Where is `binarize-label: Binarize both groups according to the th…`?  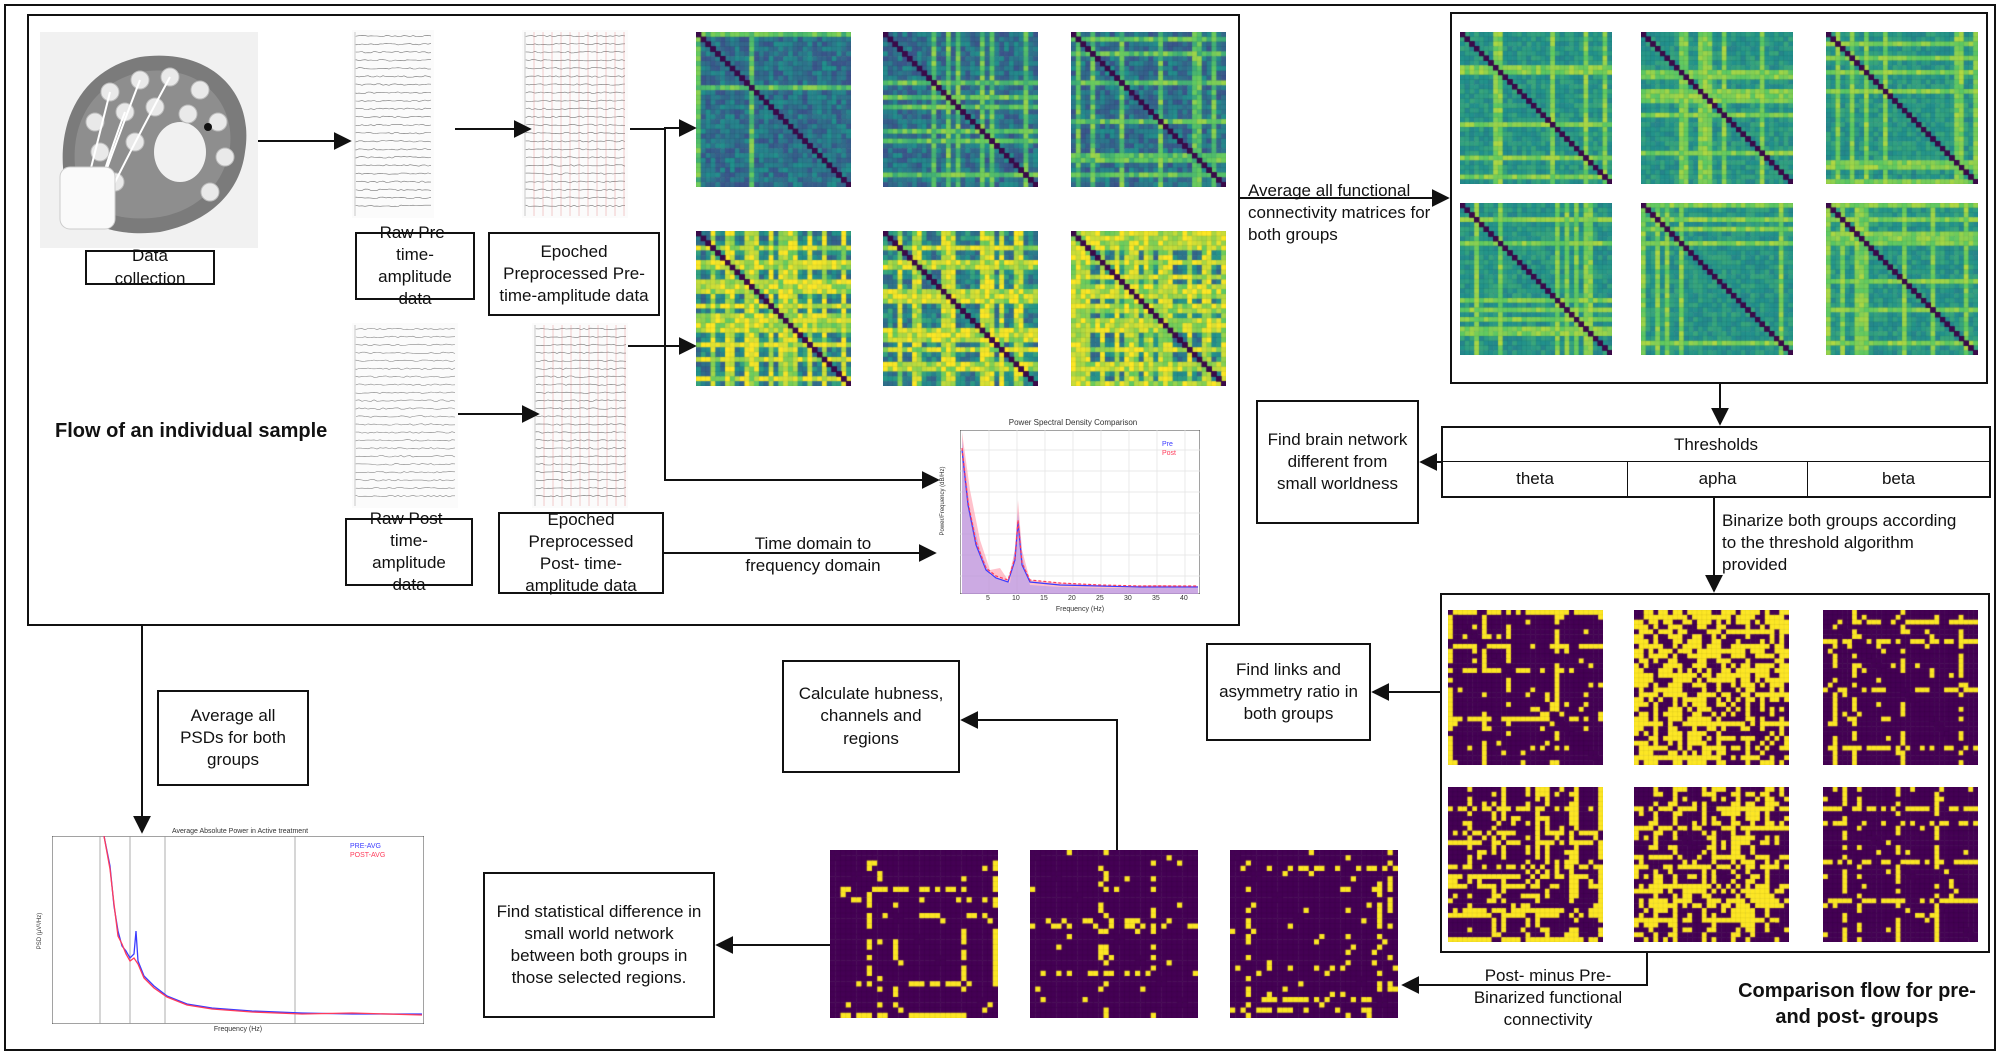
binarize-label: Binarize both groups according to the th… is located at coordinates (1839, 543).